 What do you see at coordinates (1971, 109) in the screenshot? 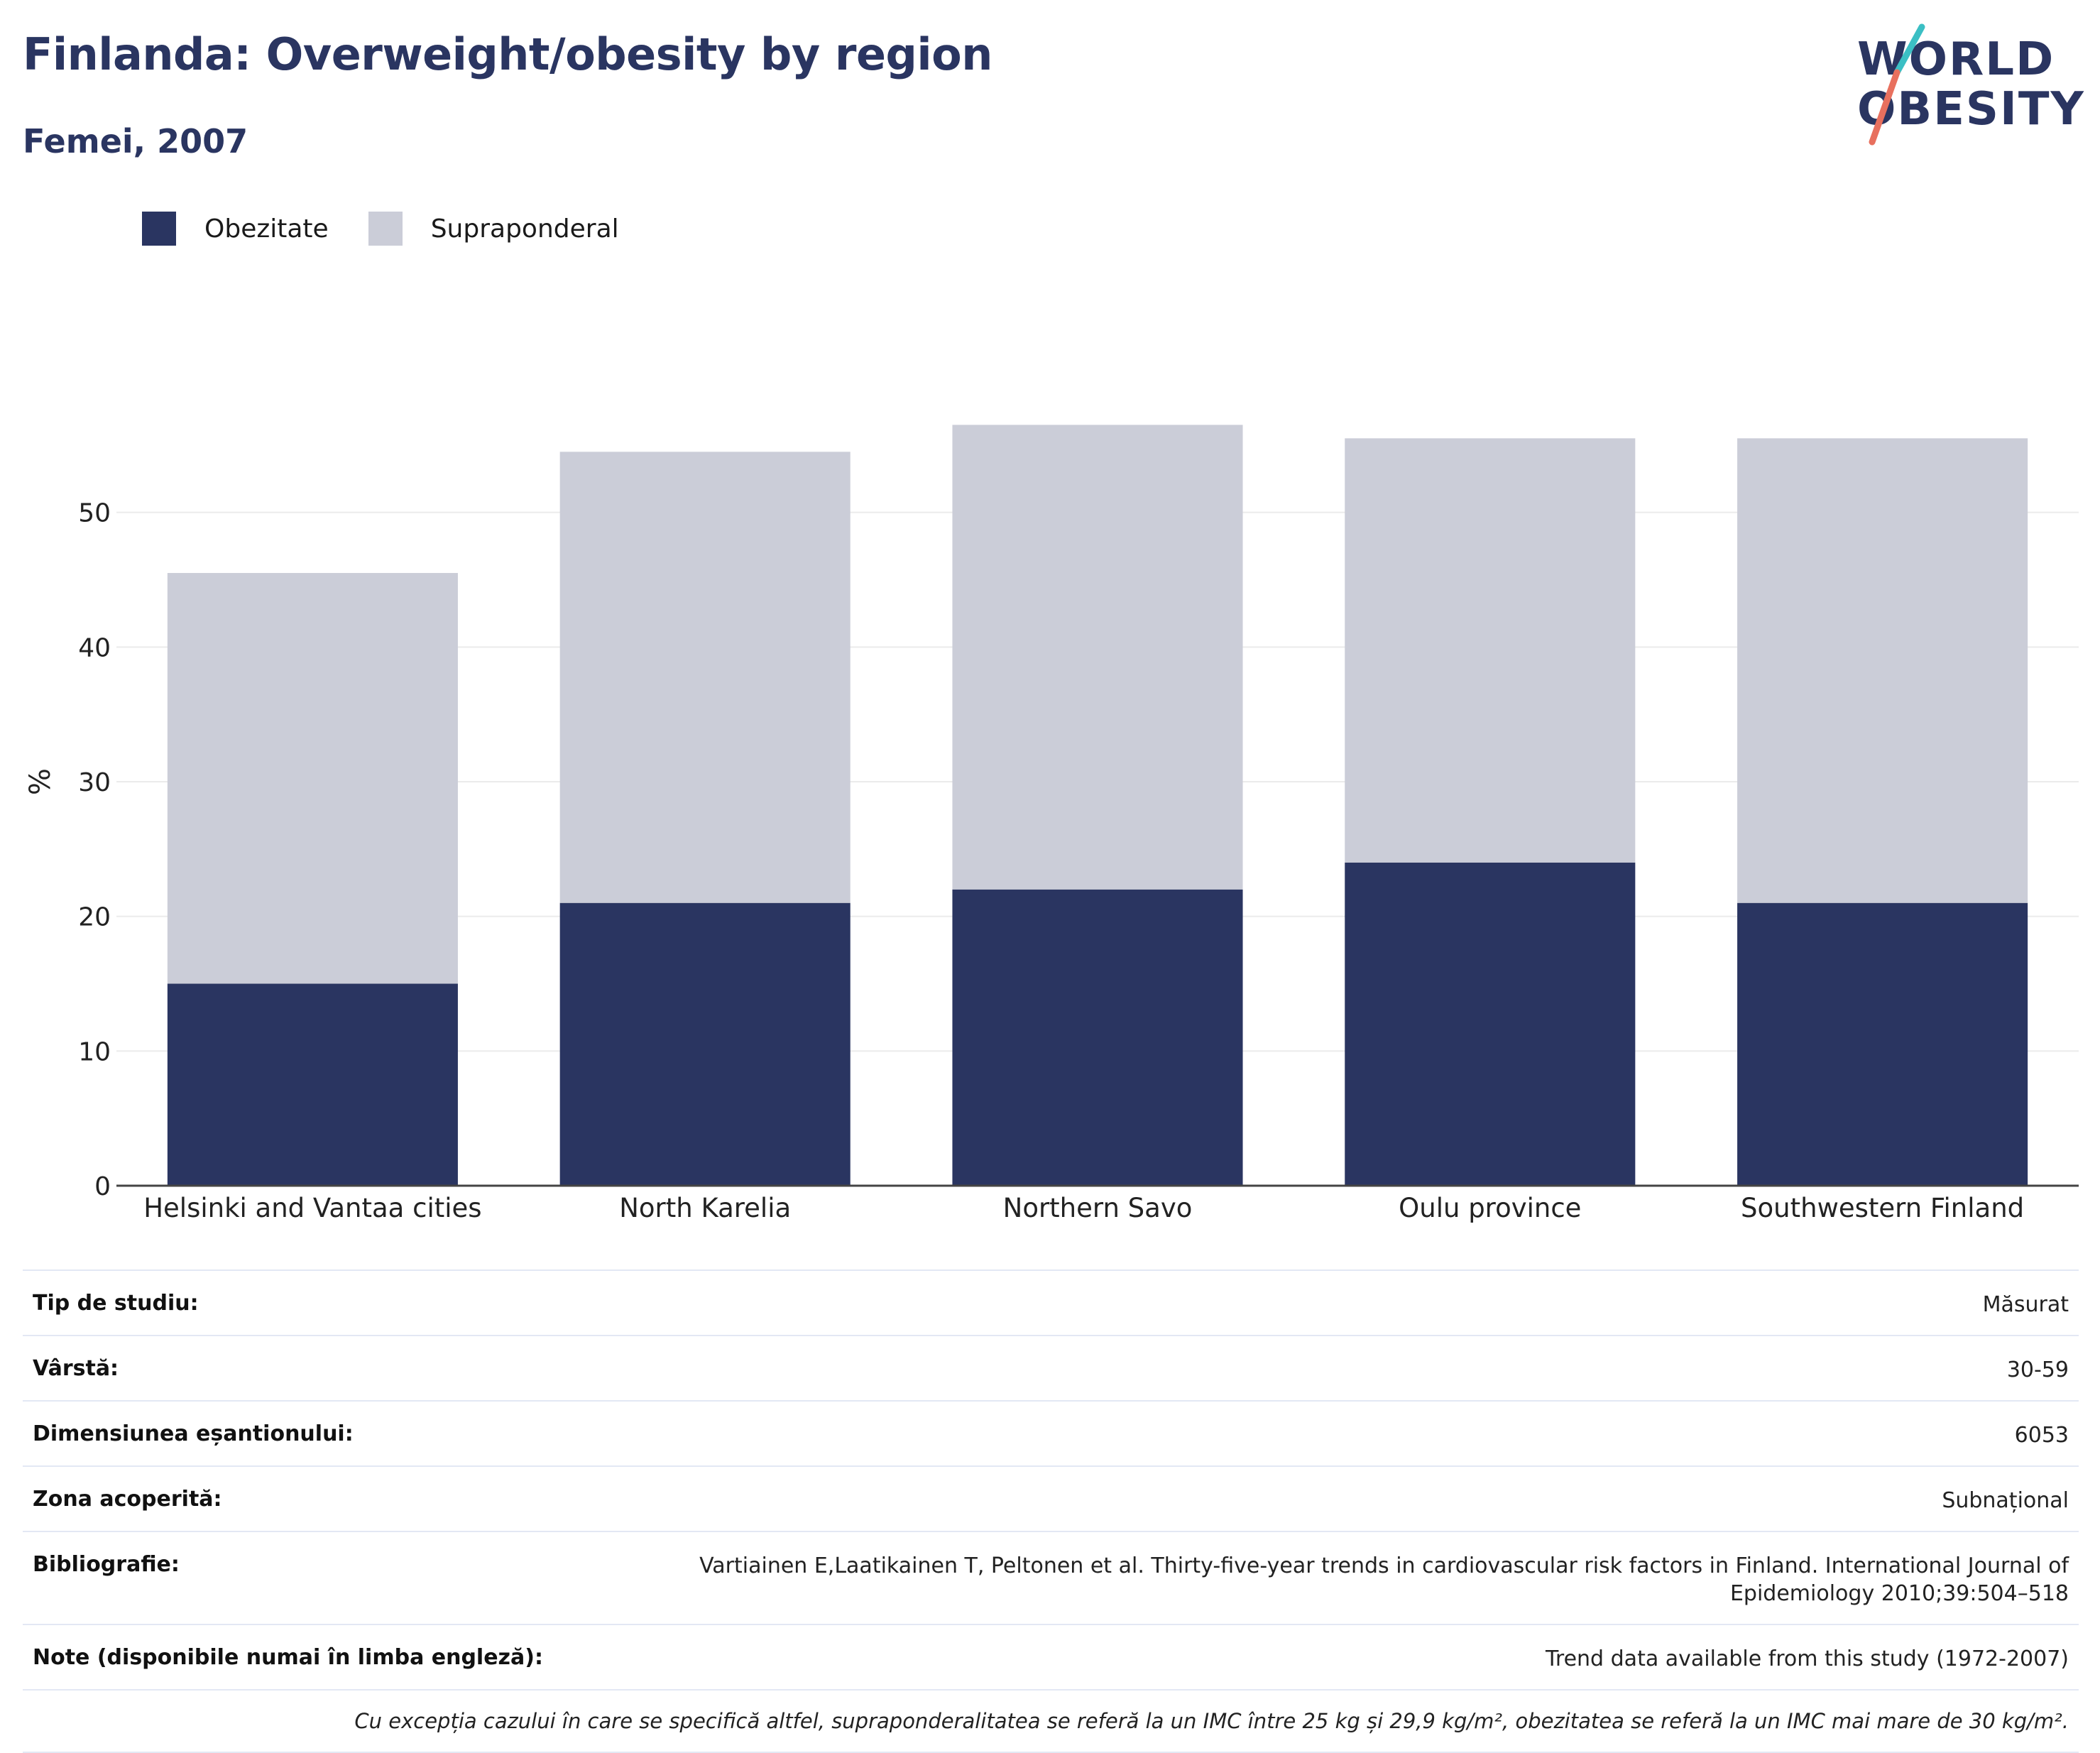
I see `logo-line-2: OBESITY` at bounding box center [1971, 109].